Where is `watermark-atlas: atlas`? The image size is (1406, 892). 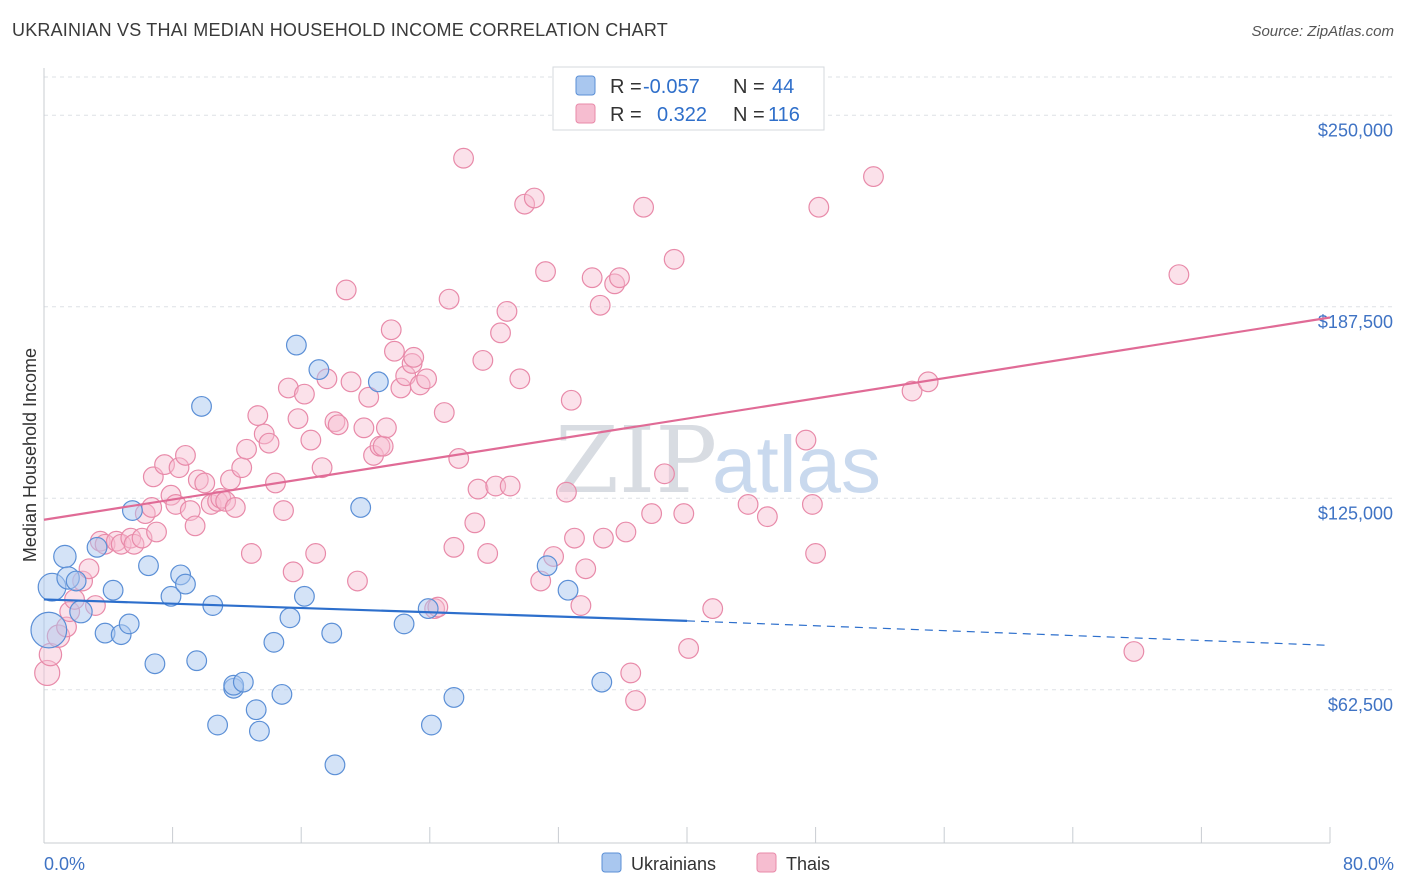
watermark-atlas: atlas is located at coordinates (796, 464).